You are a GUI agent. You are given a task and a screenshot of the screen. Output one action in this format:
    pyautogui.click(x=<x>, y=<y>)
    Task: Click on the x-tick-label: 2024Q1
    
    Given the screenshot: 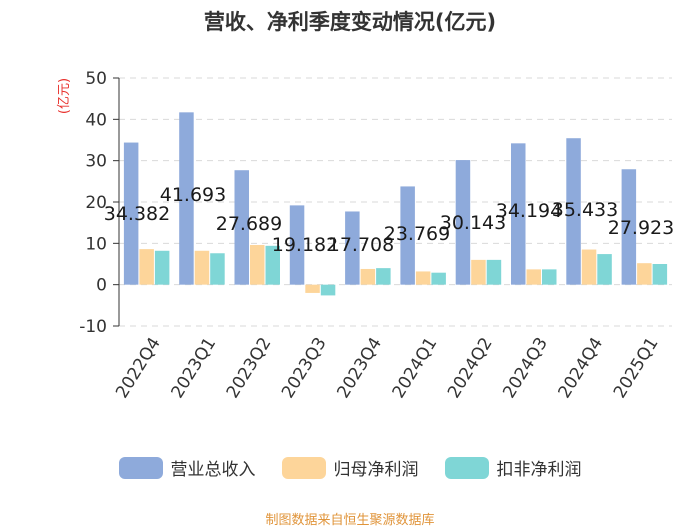 What is the action you would take?
    pyautogui.click(x=415, y=368)
    